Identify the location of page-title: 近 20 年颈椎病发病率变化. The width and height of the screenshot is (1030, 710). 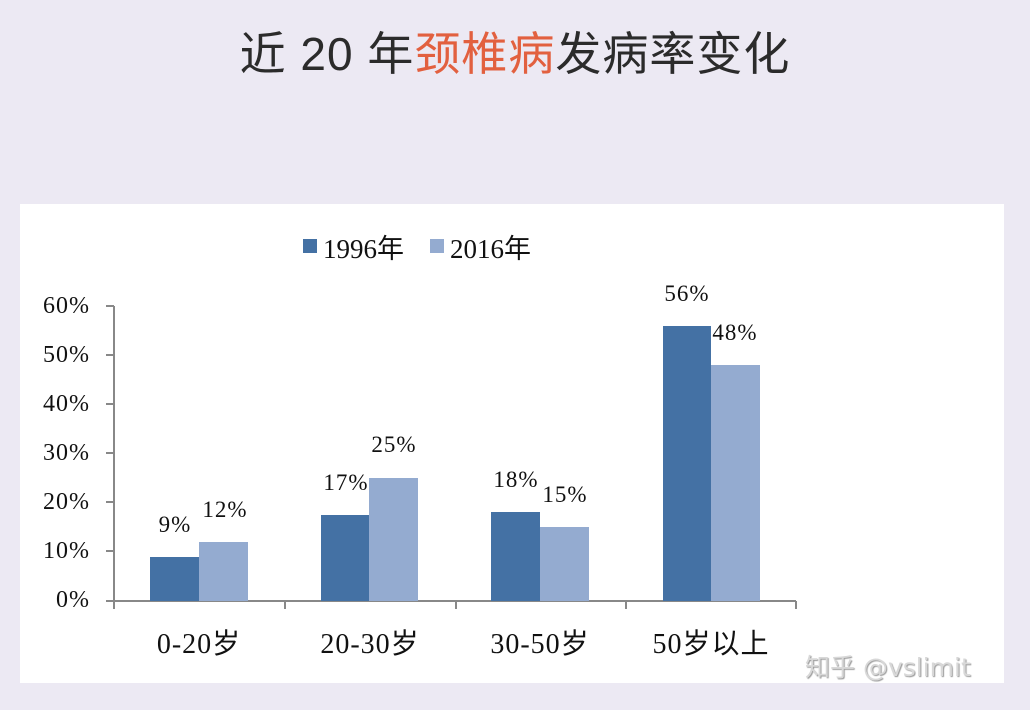
(515, 51).